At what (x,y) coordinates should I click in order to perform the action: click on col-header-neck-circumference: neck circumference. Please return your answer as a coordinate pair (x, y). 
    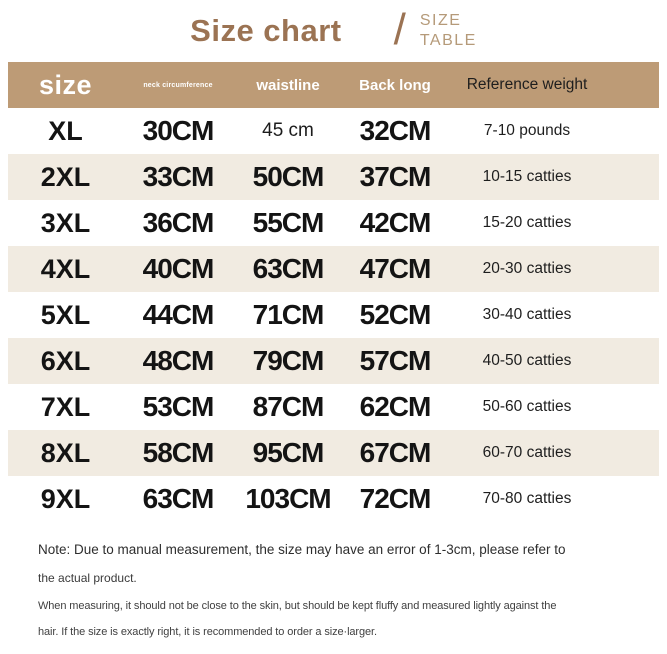
    Looking at the image, I should click on (178, 85).